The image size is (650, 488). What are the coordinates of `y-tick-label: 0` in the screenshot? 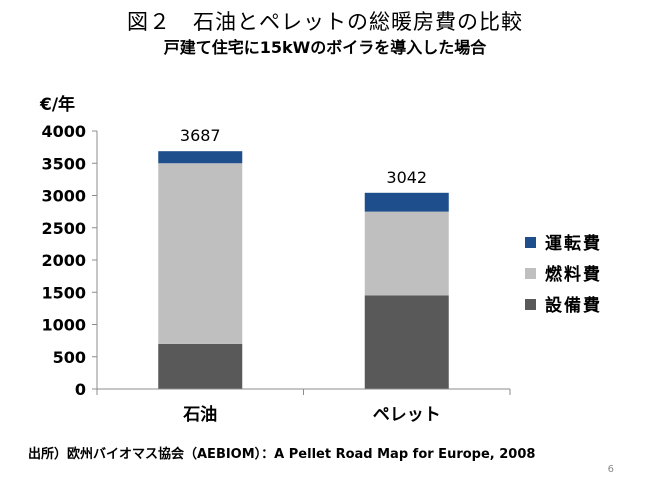 It's located at (80, 389).